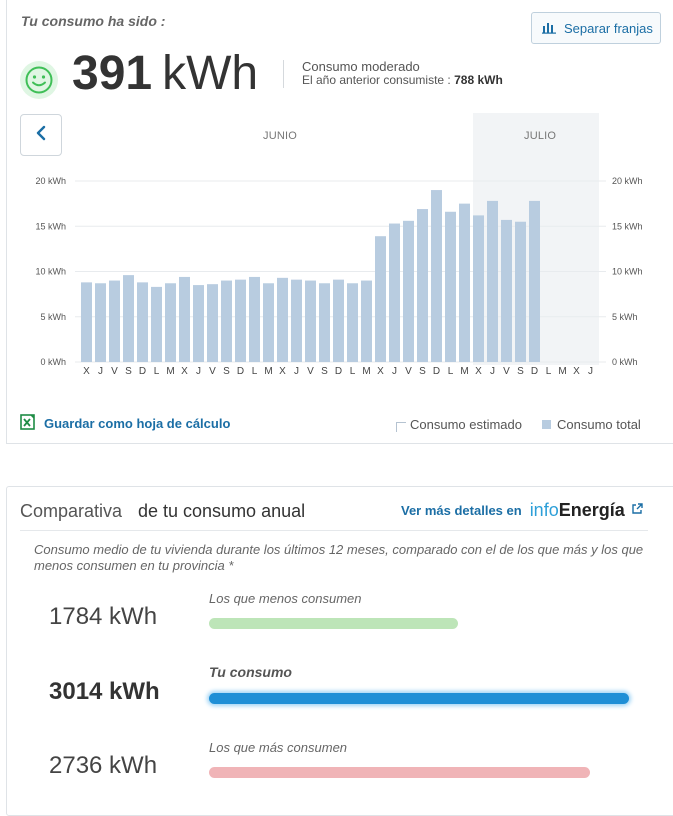 Image resolution: width=673 pixels, height=816 pixels. I want to click on brand-energia: Energía, so click(591, 510).